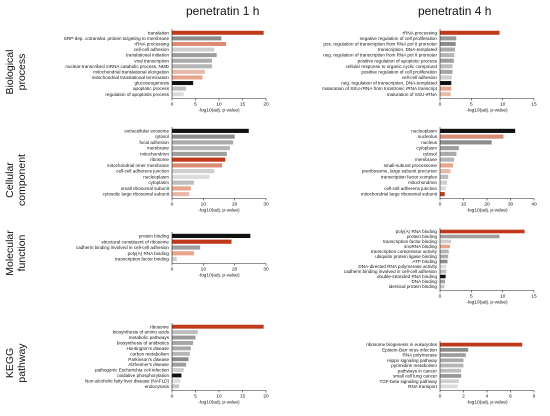 This screenshot has width=550, height=416. I want to click on category-label: Parkinson's disease, so click(148, 359).